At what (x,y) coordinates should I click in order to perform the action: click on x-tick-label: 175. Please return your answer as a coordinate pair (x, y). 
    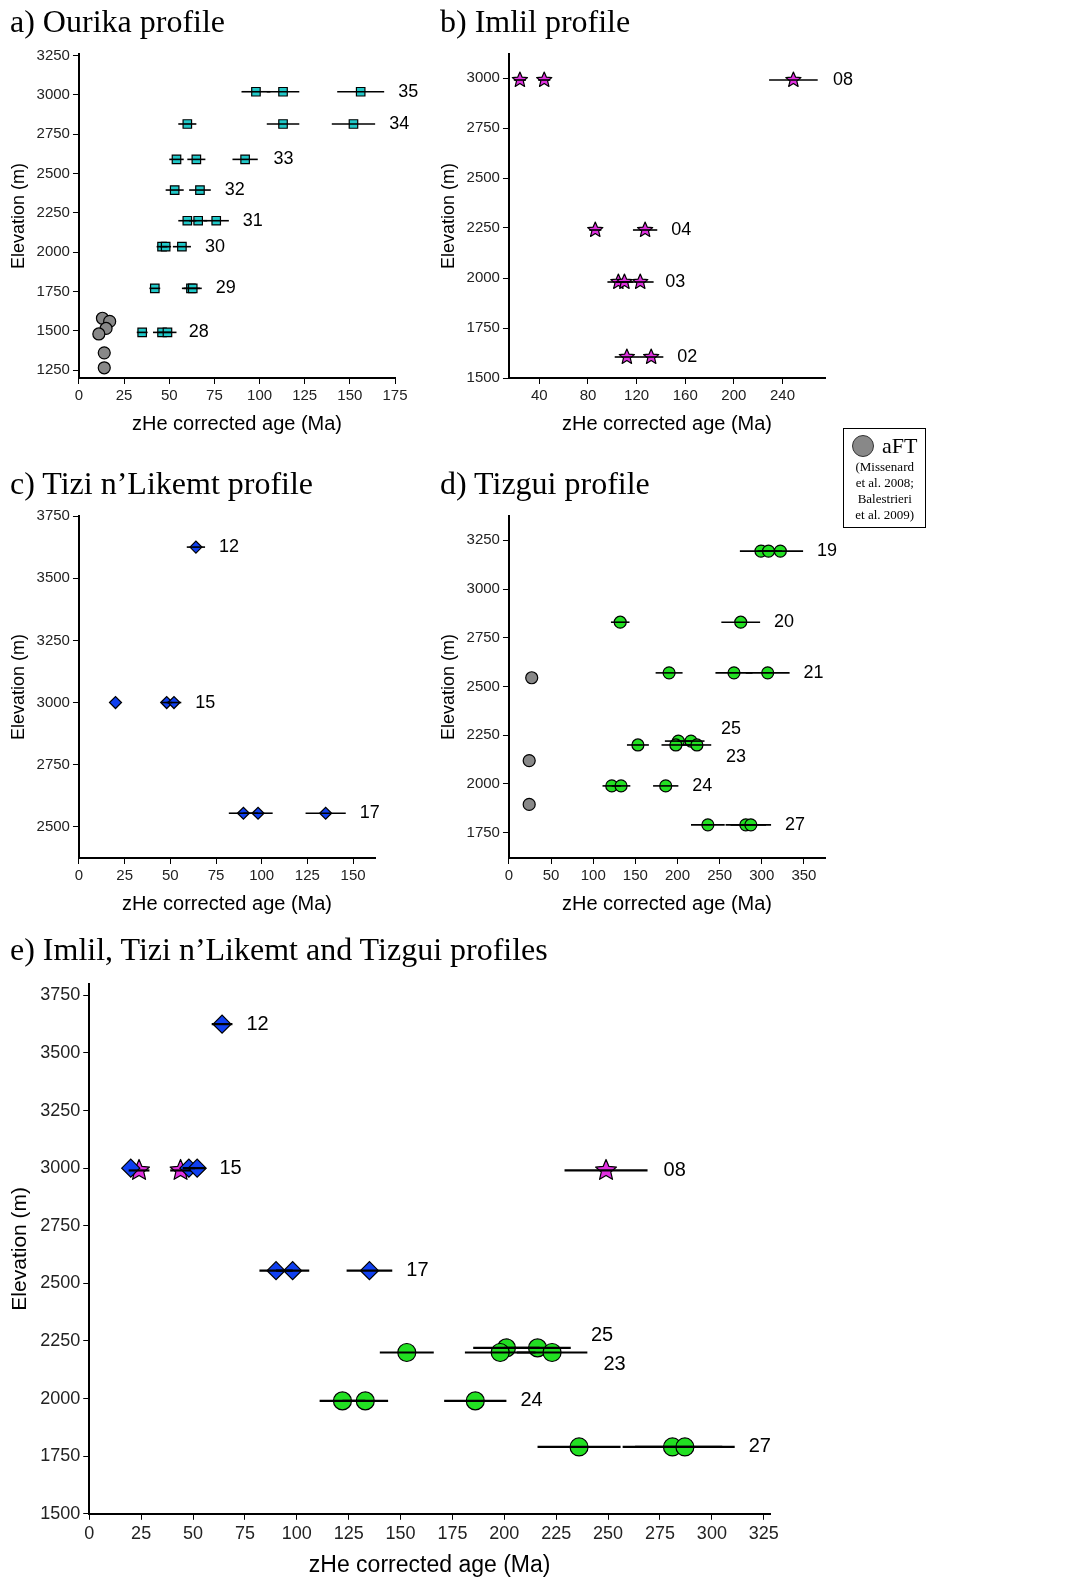
    Looking at the image, I should click on (452, 1532).